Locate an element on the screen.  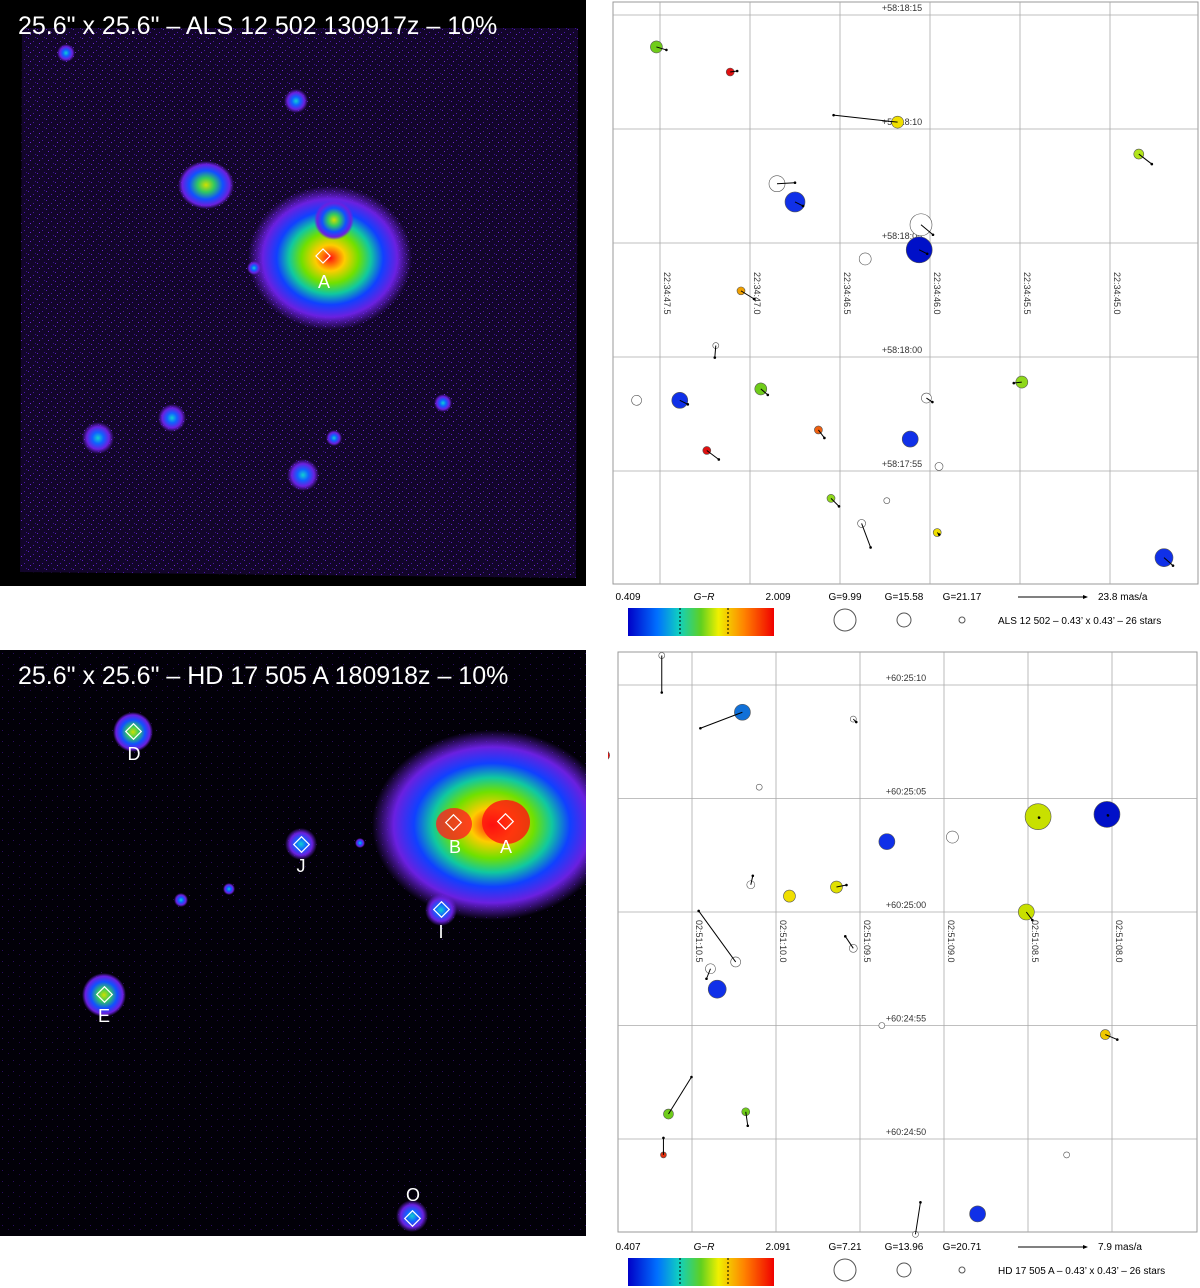
star-label-e: E is located at coordinates (104, 1016).